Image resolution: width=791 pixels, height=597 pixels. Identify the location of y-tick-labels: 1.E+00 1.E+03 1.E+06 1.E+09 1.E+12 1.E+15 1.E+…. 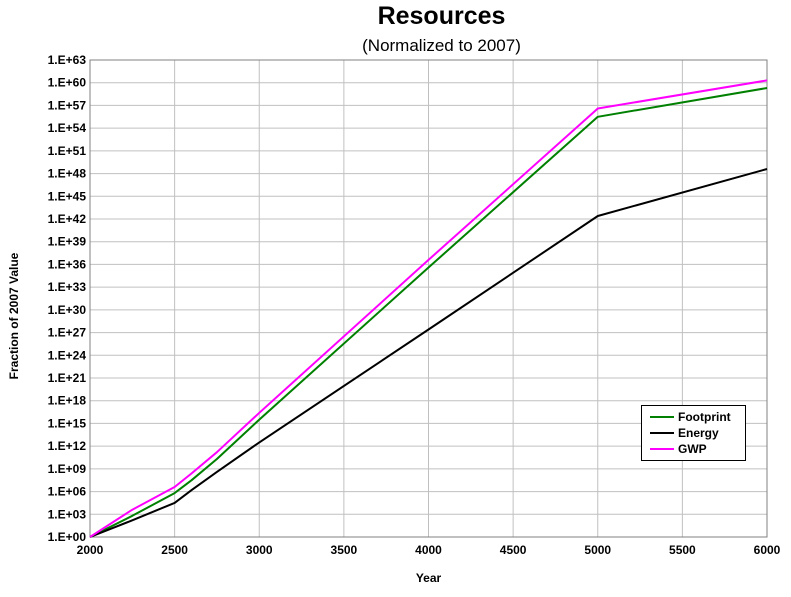
(67, 298).